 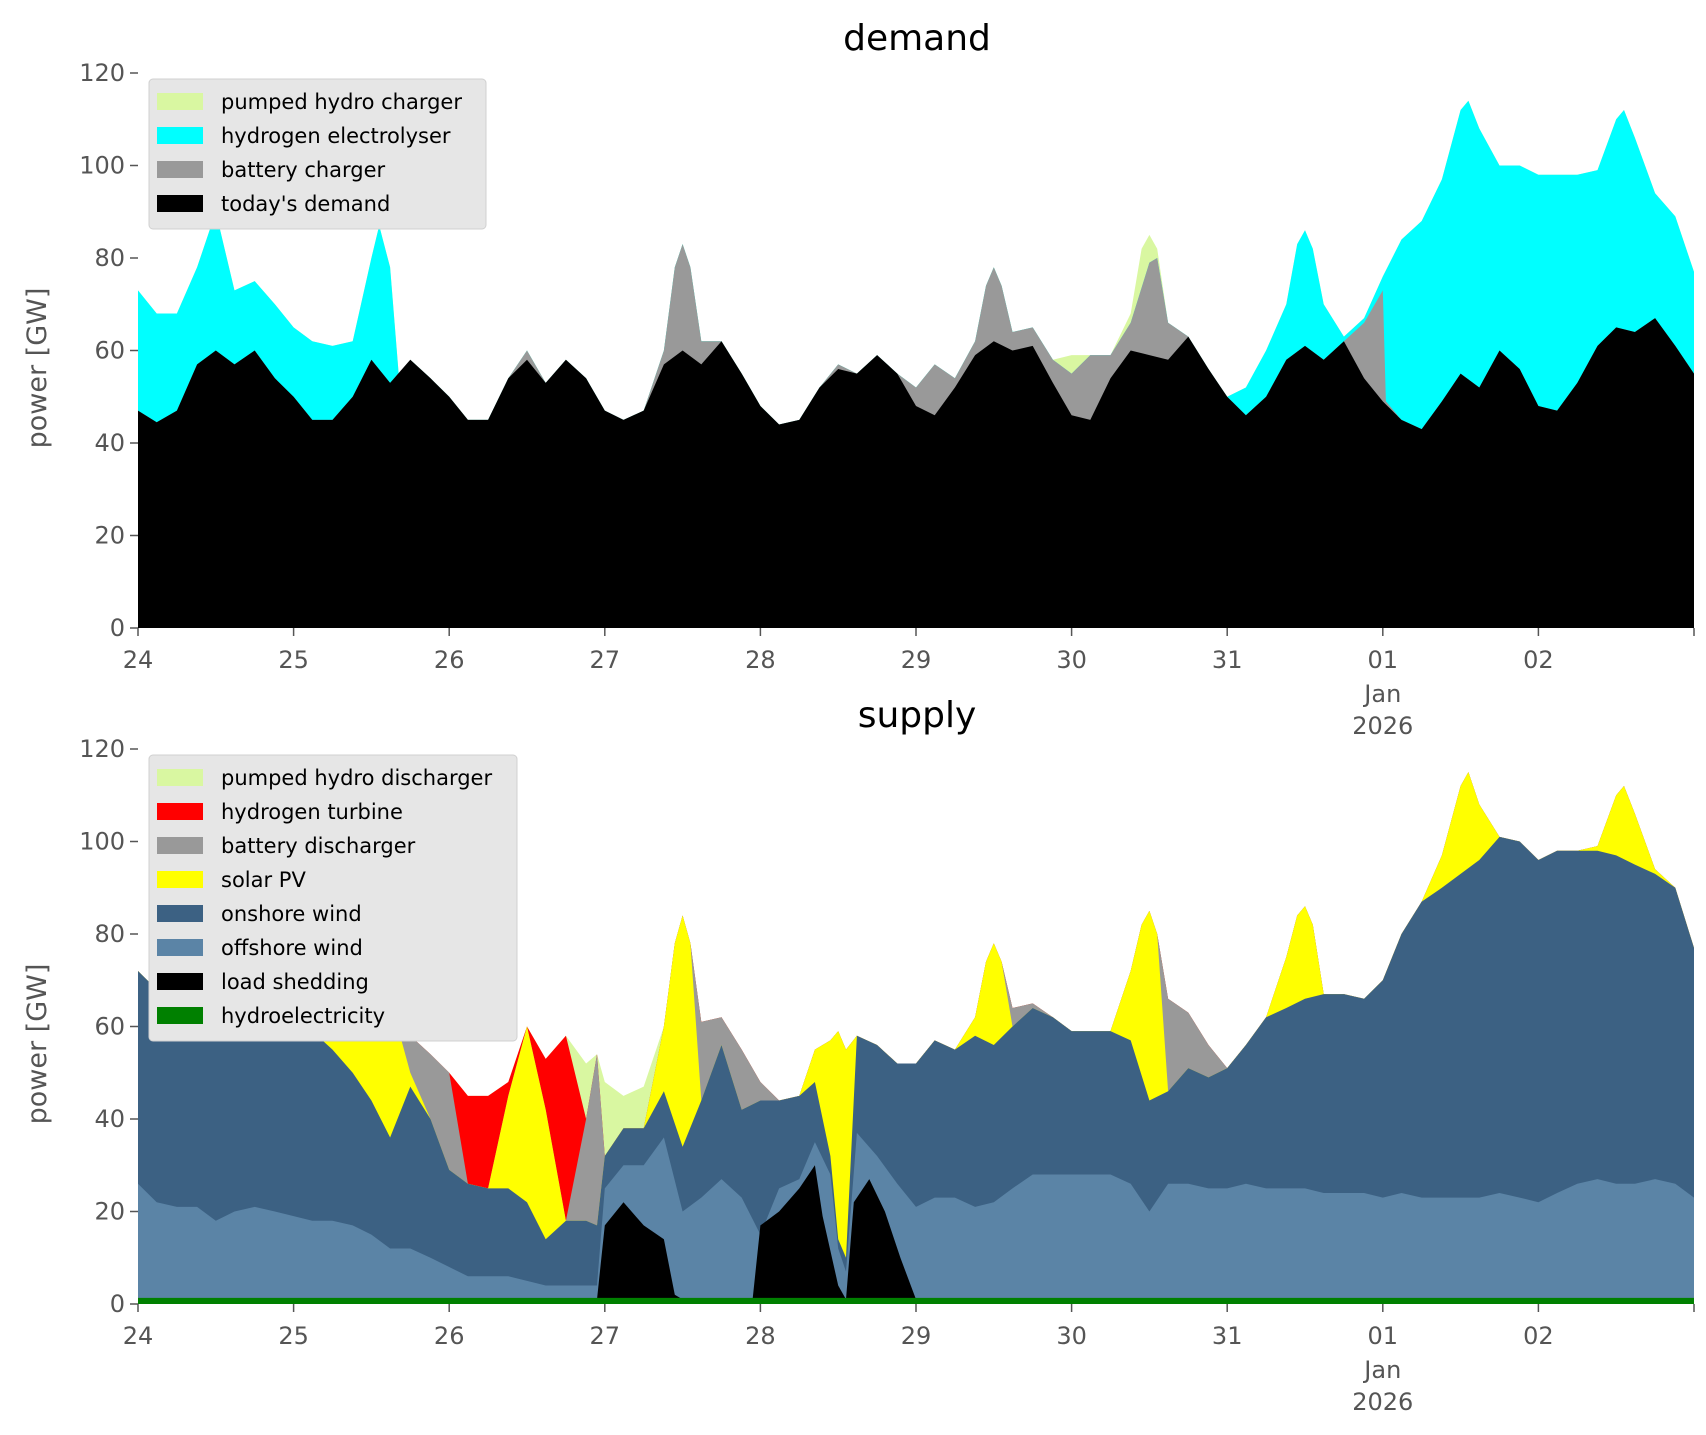 What do you see at coordinates (1382, 1402) in the screenshot?
I see `supply-x-tick-year: 2026` at bounding box center [1382, 1402].